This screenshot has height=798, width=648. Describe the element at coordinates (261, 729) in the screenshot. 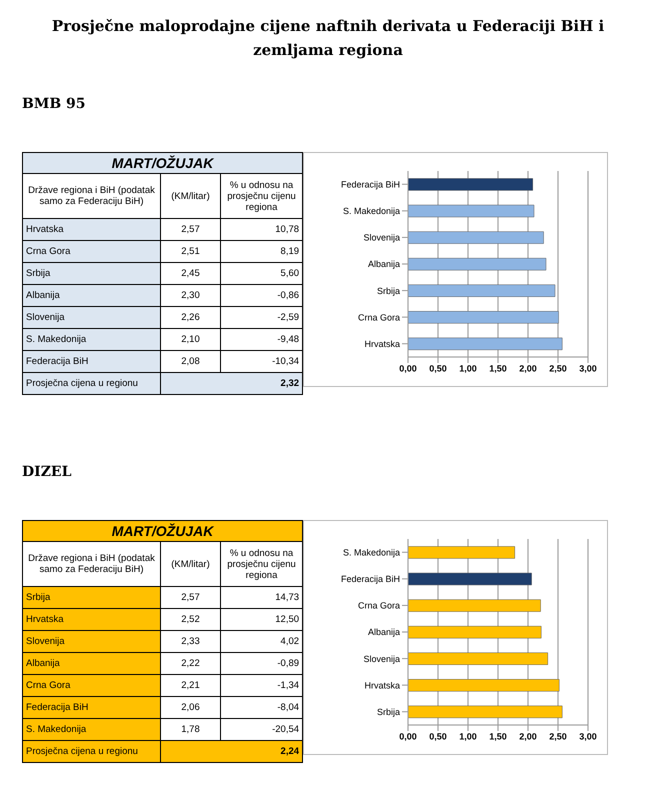

I see `data-label: -20,54` at that location.